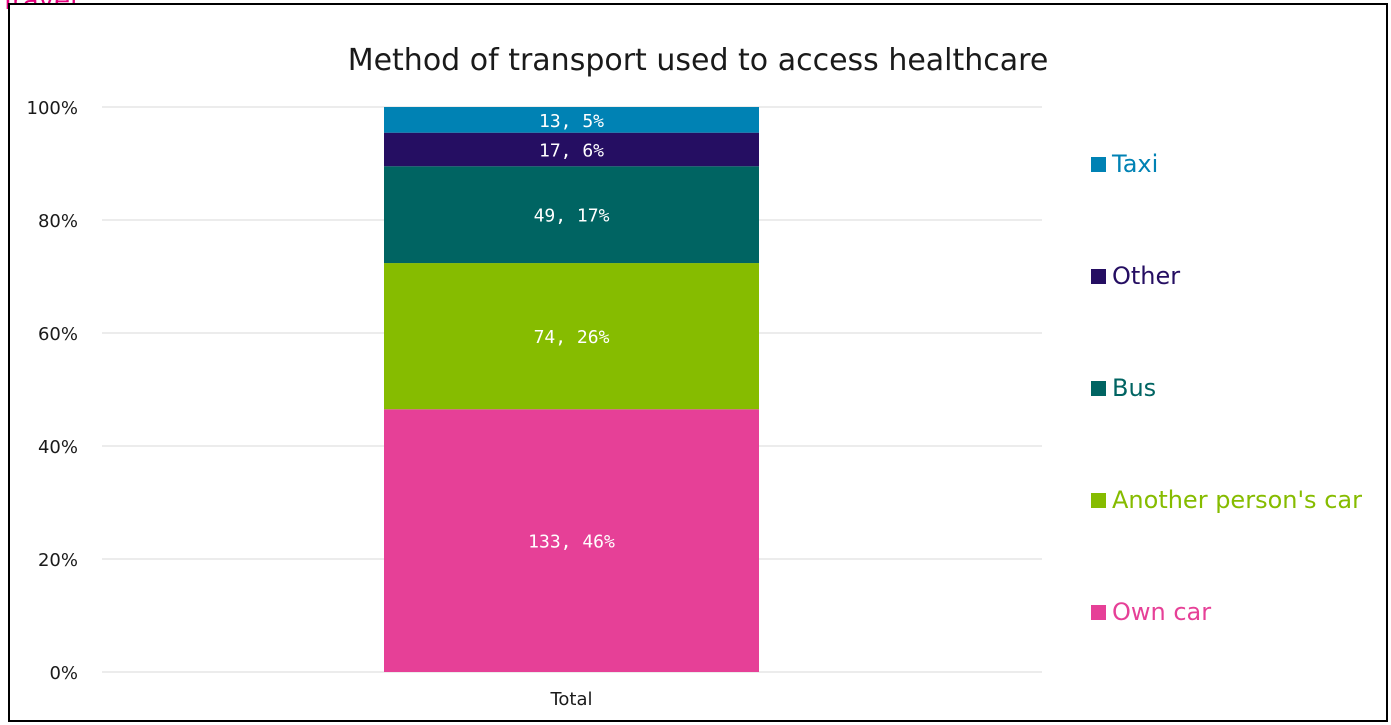 The width and height of the screenshot is (1391, 725). Describe the element at coordinates (58, 334) in the screenshot. I see `y-tick-label: 60%` at that location.